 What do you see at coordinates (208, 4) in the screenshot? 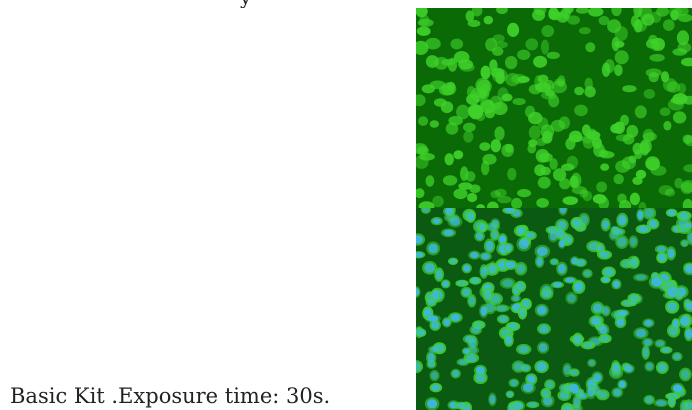
I see `cropped-text-fragment: y` at bounding box center [208, 4].